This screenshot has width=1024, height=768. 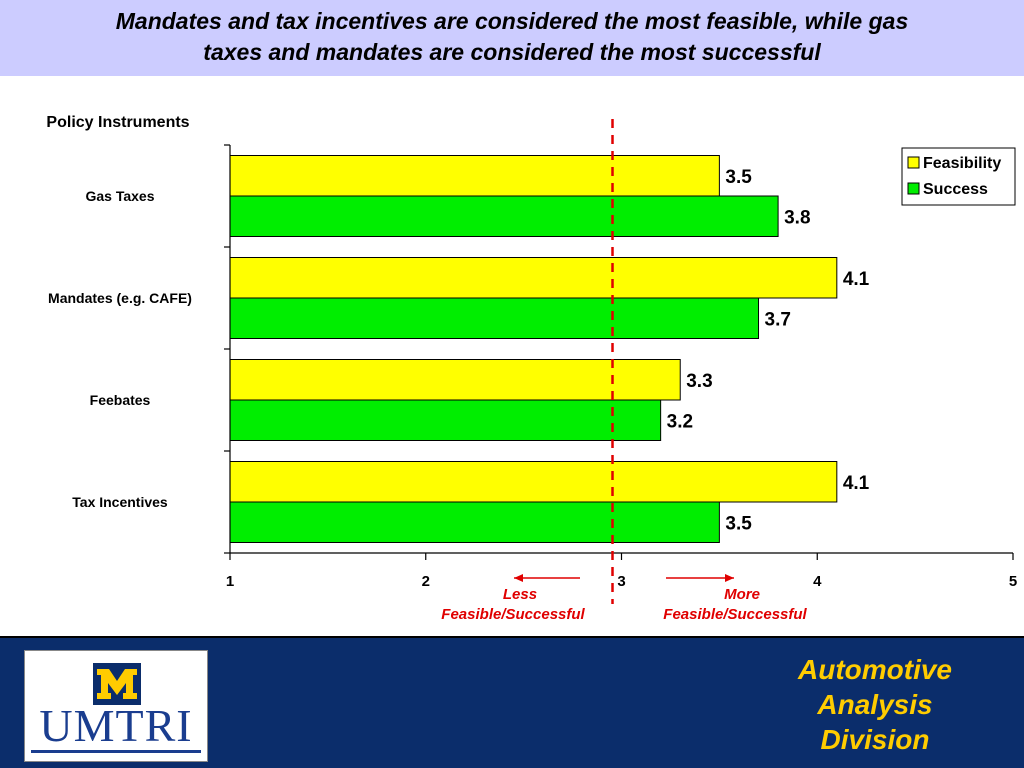 What do you see at coordinates (513, 614) in the screenshot?
I see `less-label-line-2: Feasible/Successful` at bounding box center [513, 614].